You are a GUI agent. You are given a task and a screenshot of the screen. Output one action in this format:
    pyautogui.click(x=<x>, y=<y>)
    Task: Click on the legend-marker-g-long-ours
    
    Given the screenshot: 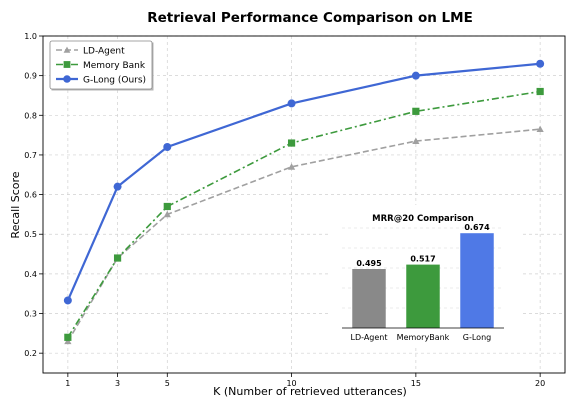 What is the action you would take?
    pyautogui.click(x=67, y=79)
    